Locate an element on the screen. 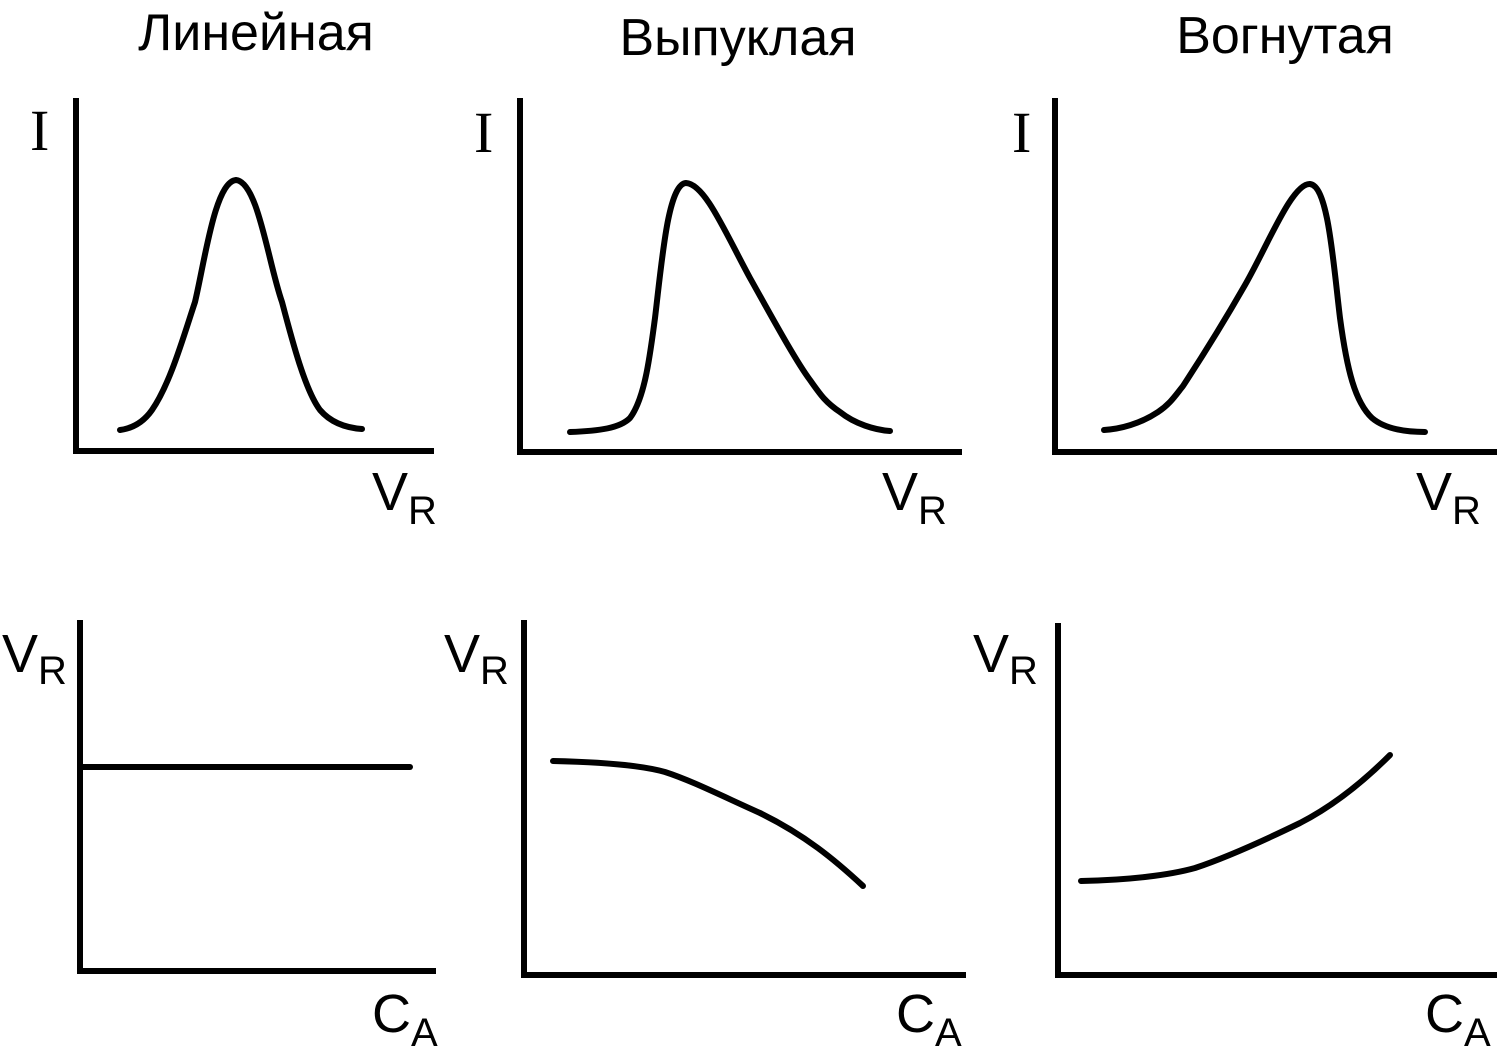 This screenshot has width=1499, height=1061. linear-peak-x-label-main: V is located at coordinates (390, 492).